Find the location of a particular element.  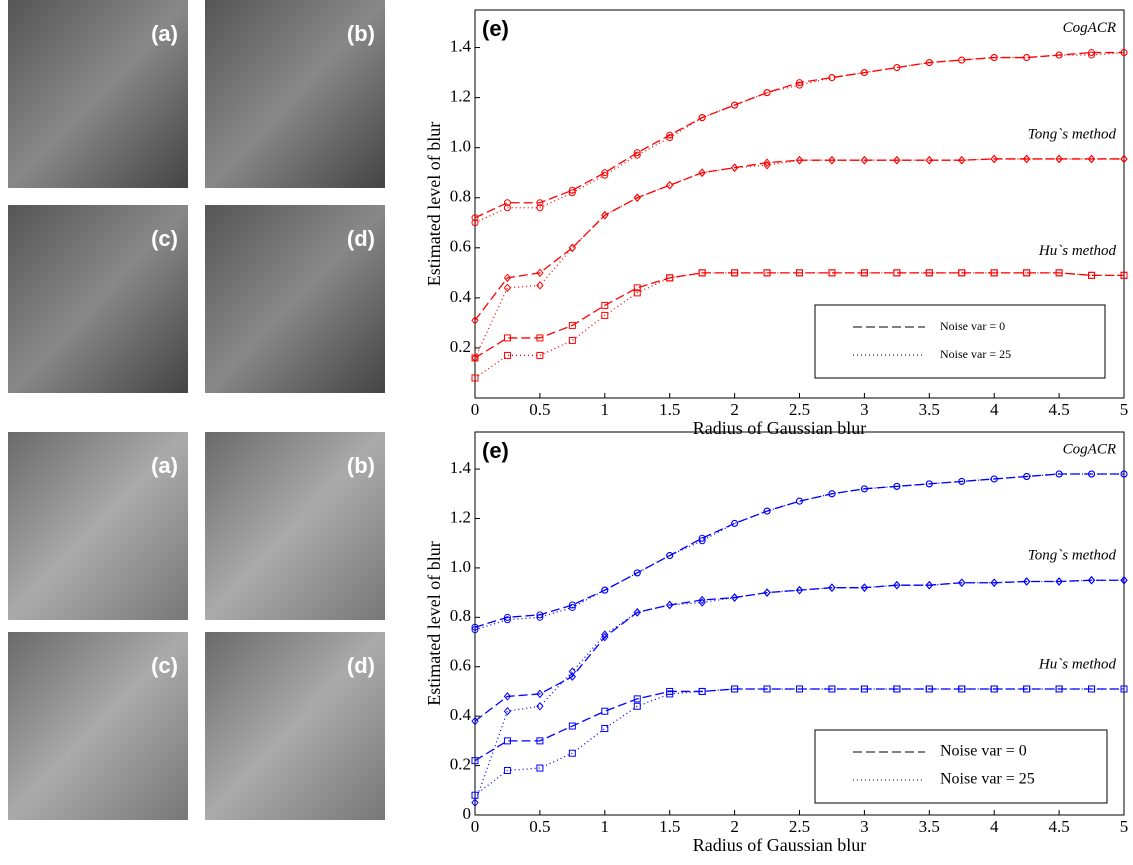

y-tick-label: 1.0 is located at coordinates (460, 566).